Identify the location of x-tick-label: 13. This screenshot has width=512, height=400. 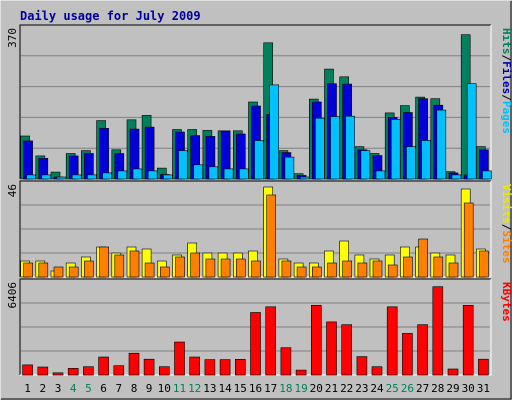
(209, 388).